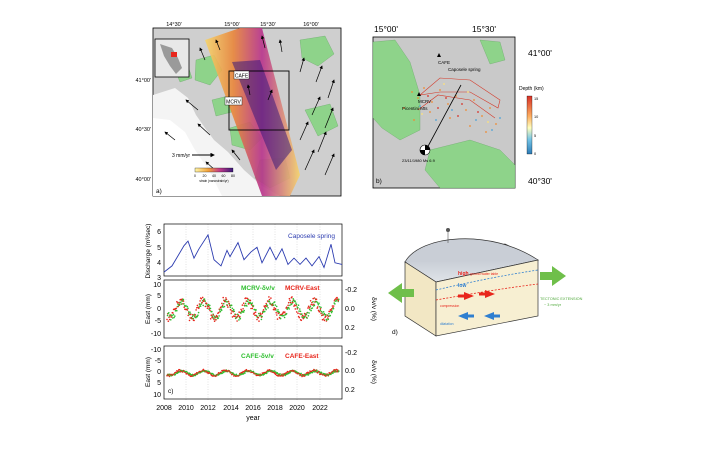  What do you see at coordinates (311, 25) in the screenshot?
I see `map-a-lon-tick: 16°00'` at bounding box center [311, 25].